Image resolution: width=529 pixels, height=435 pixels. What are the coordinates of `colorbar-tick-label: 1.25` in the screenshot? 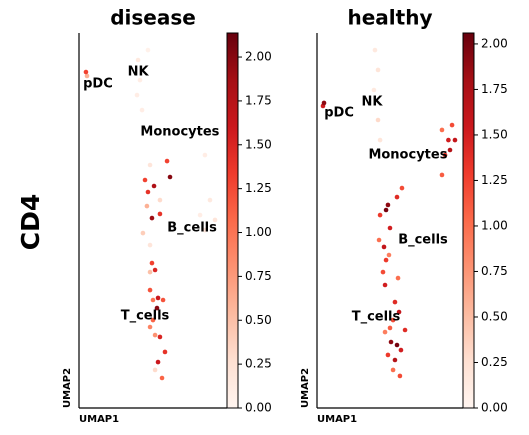 It's located at (258, 188).